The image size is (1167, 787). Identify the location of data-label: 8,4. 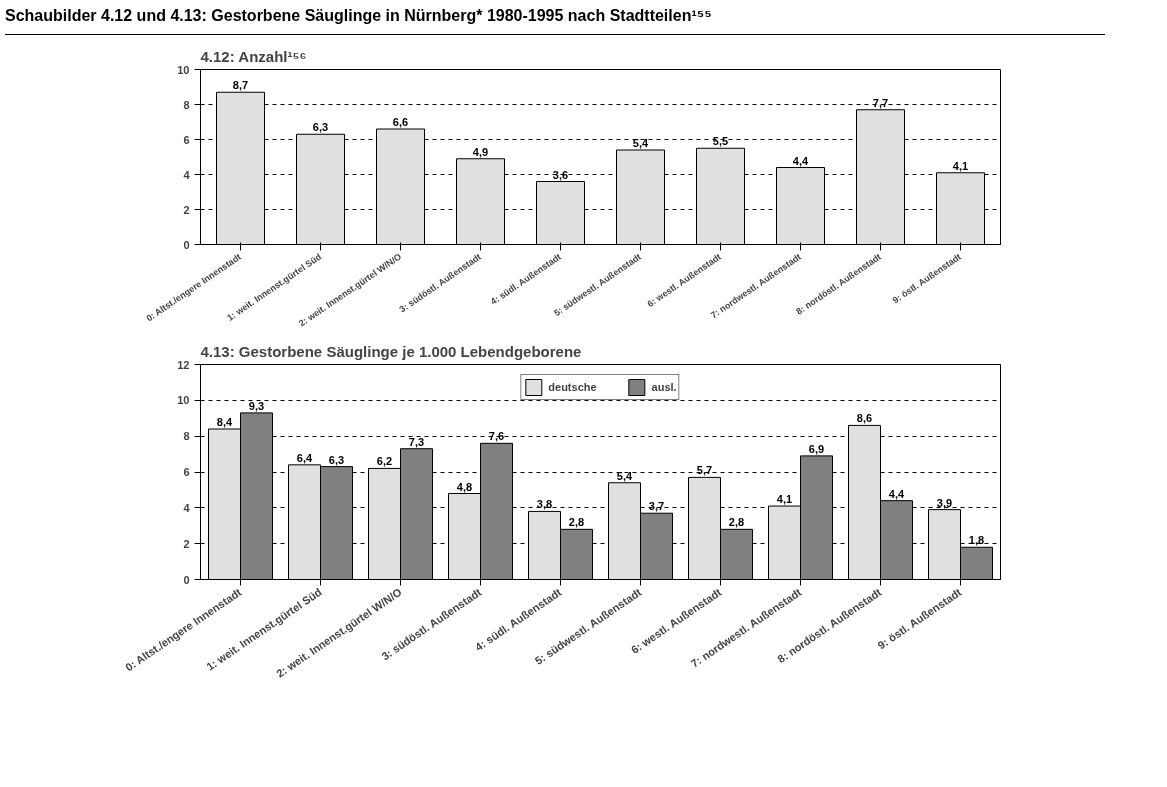
(225, 422).